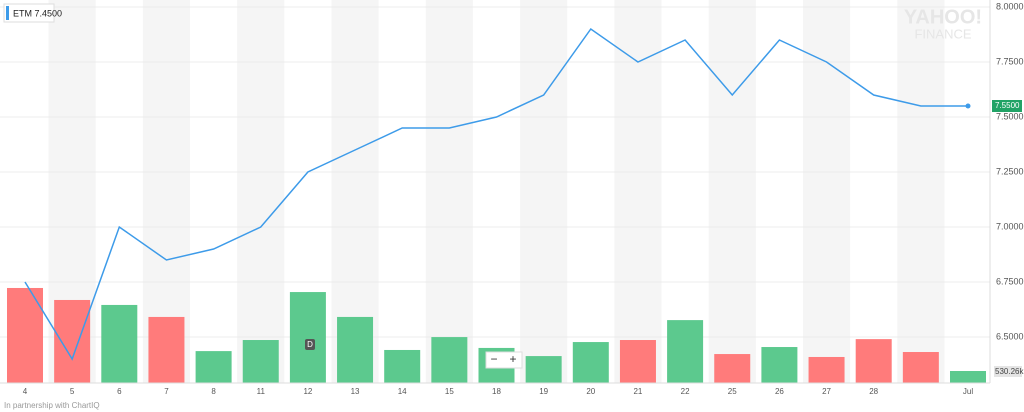 This screenshot has height=412, width=1024. I want to click on zoom-in: +, so click(512, 359).